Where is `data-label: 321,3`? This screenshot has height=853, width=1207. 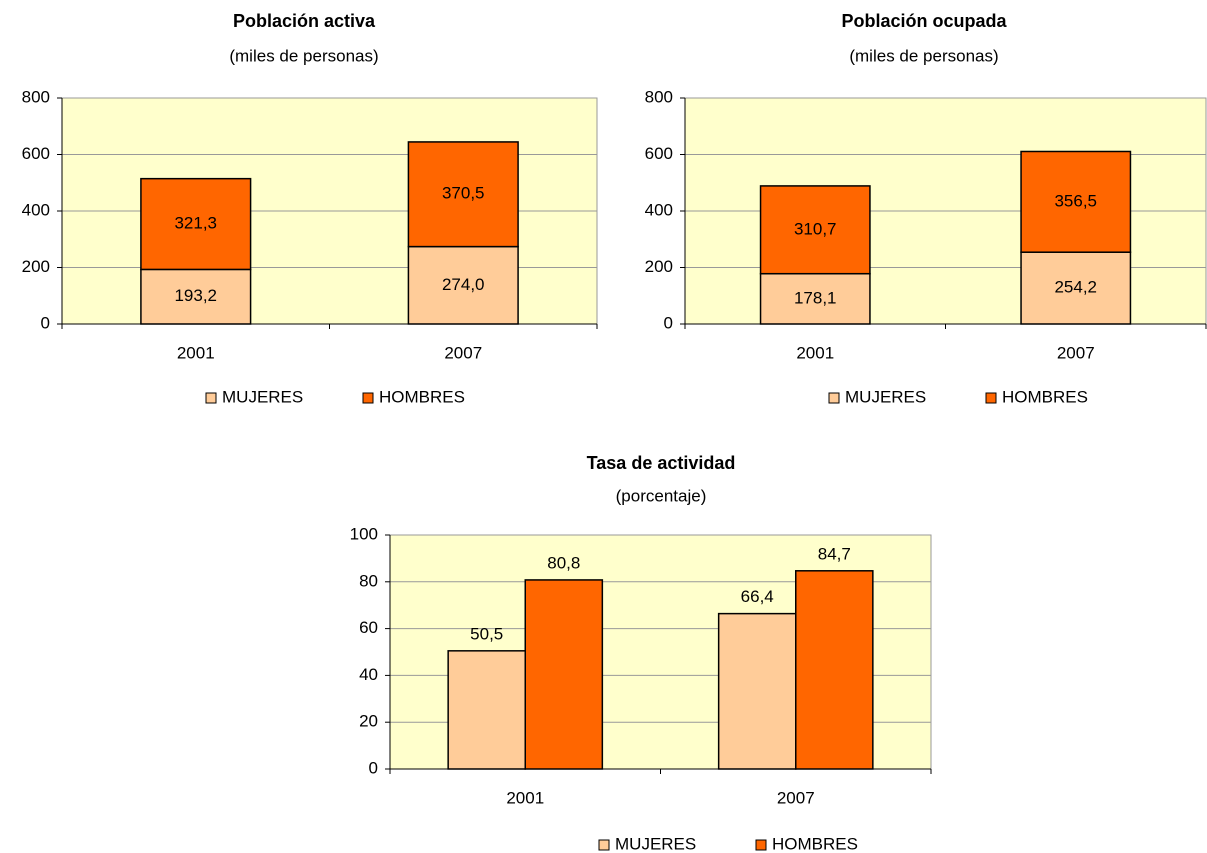
data-label: 321,3 is located at coordinates (195, 223).